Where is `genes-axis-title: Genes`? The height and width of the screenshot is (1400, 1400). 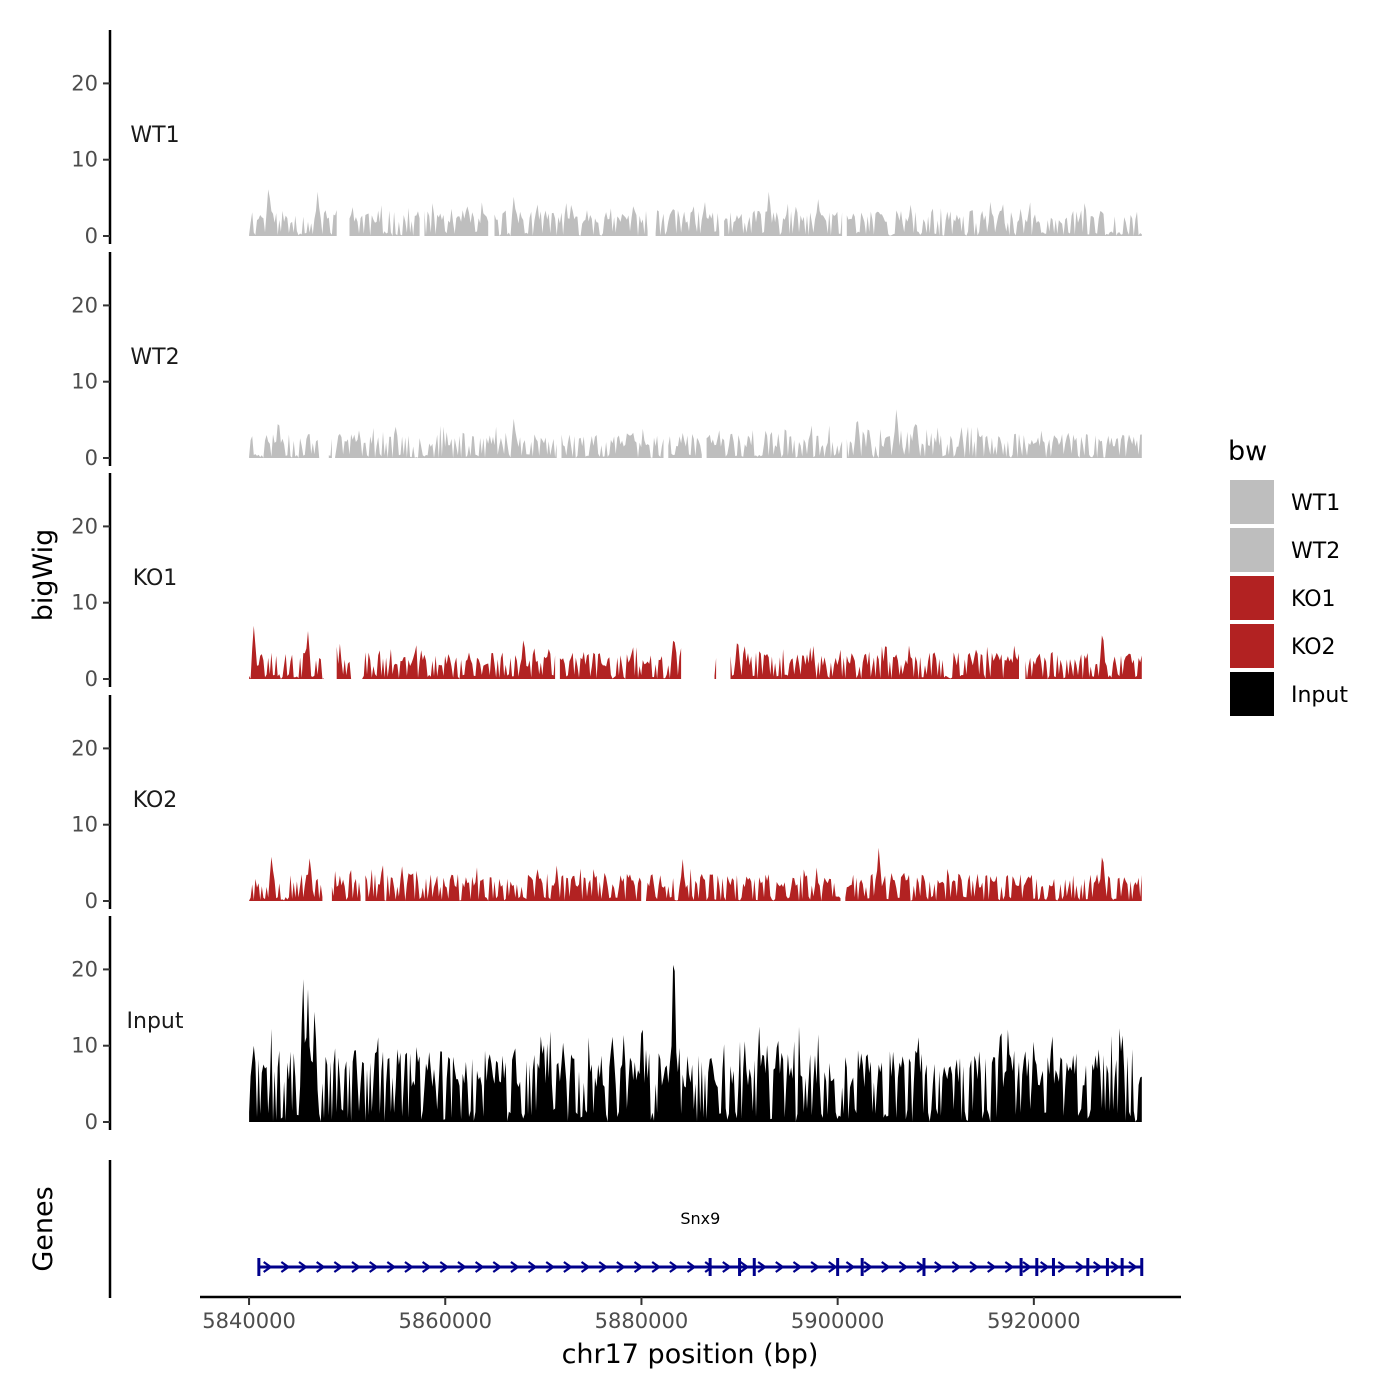 genes-axis-title: Genes is located at coordinates (43, 1228).